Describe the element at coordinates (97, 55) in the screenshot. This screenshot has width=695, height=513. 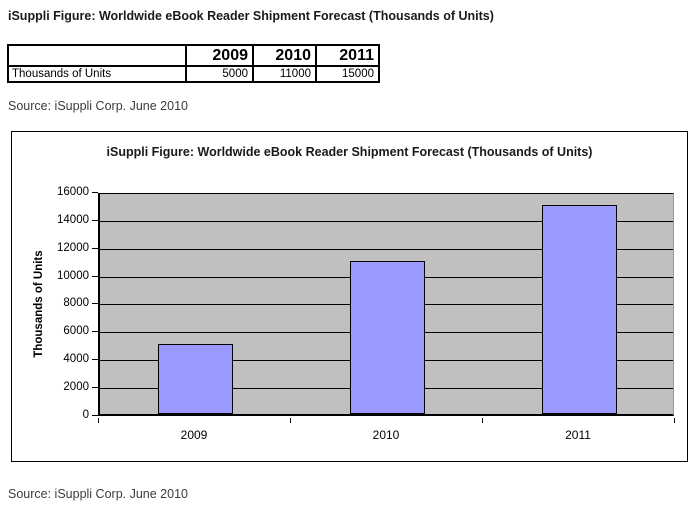
I see `table-corner-cell` at that location.